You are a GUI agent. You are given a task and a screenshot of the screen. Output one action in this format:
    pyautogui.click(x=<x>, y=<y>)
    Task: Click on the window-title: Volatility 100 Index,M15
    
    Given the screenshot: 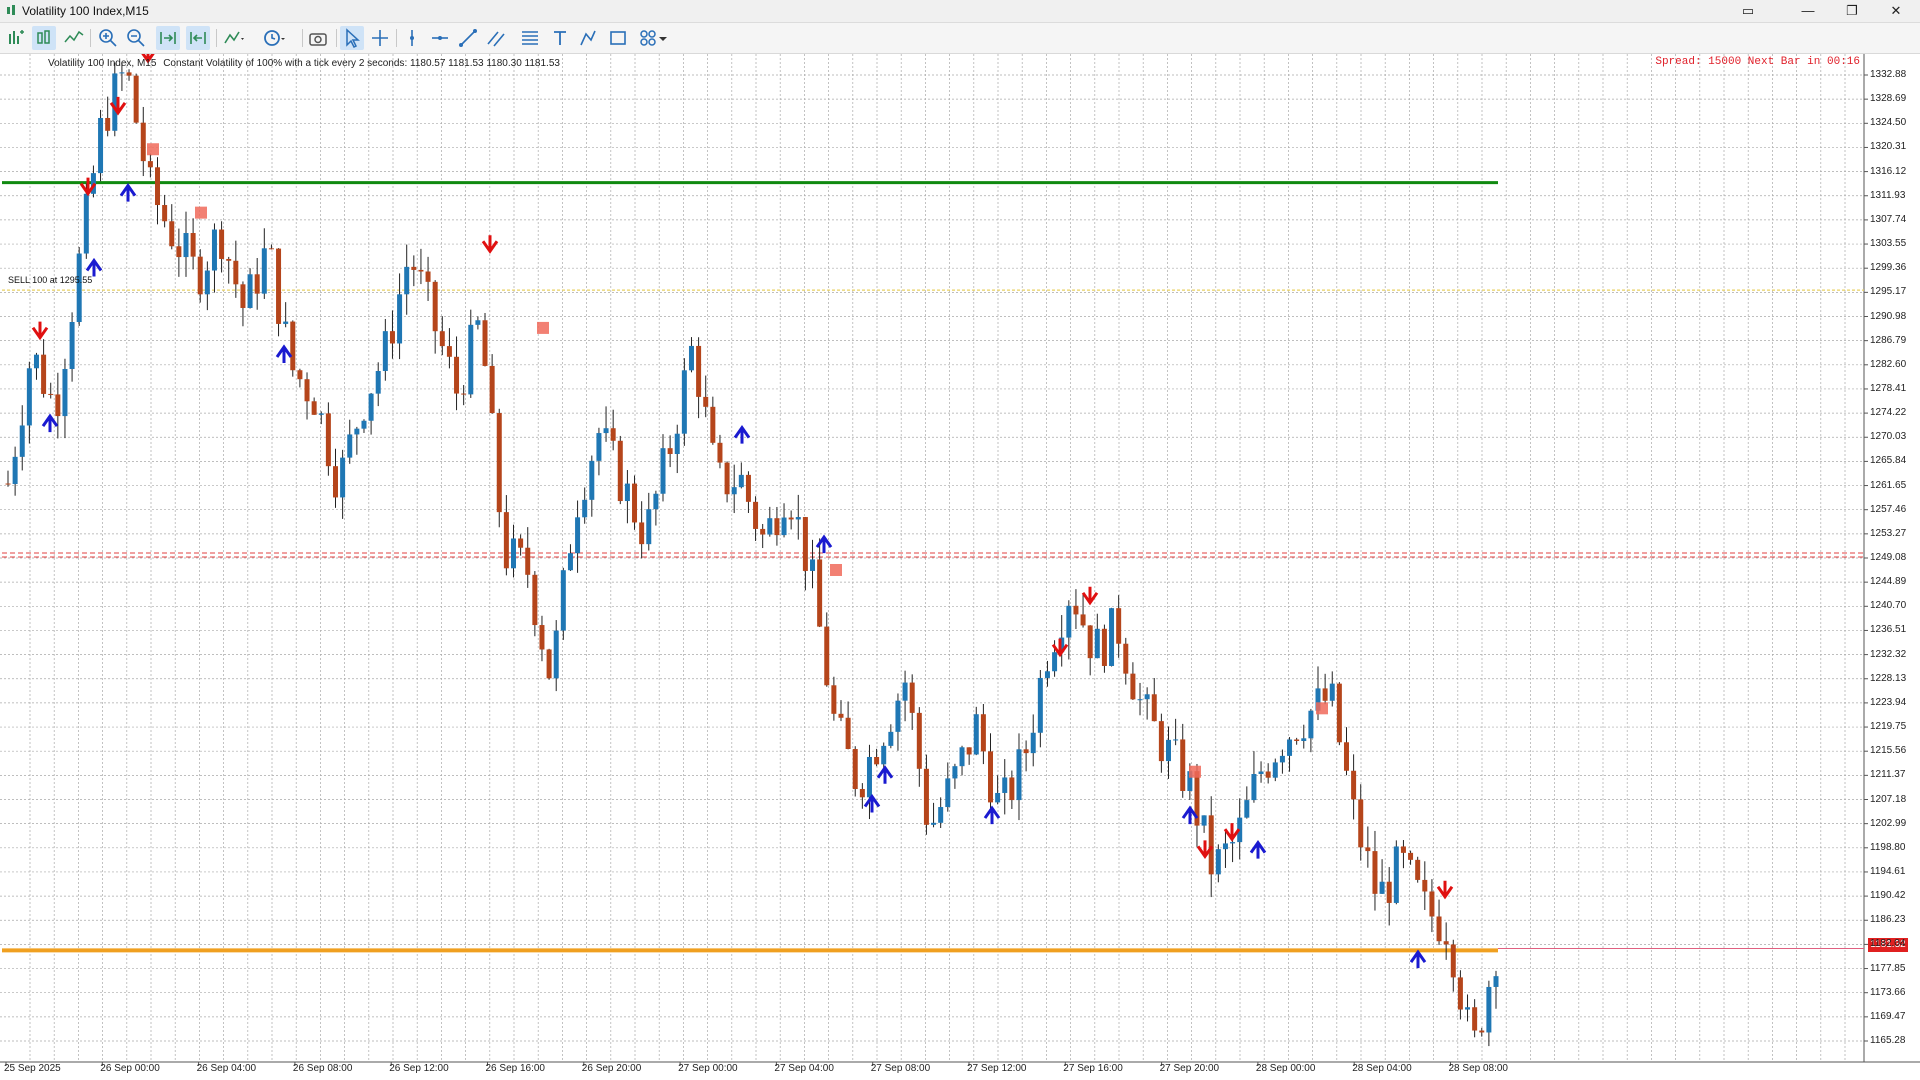 What is the action you would take?
    pyautogui.click(x=85, y=11)
    